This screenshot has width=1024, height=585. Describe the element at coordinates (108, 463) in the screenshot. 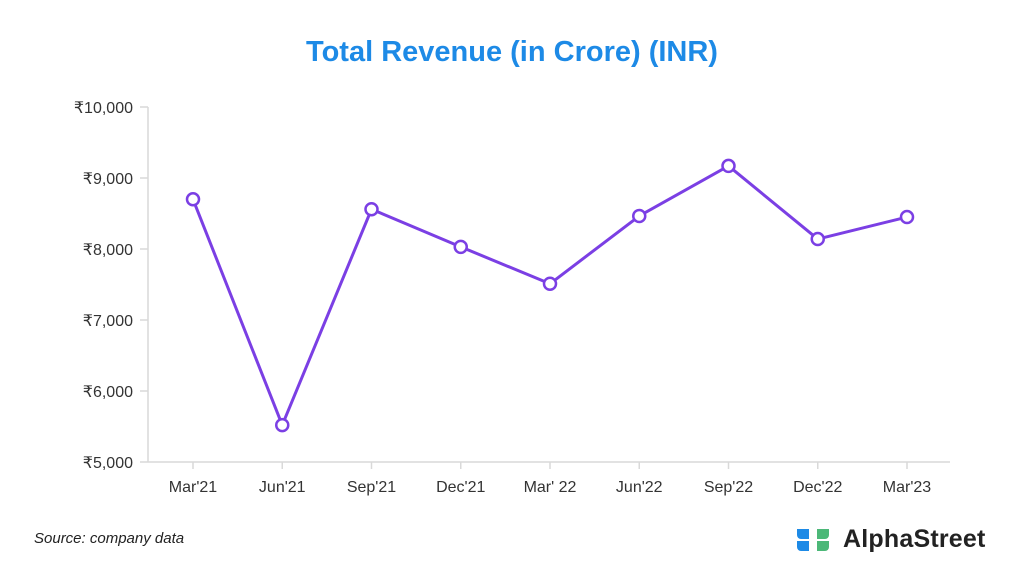

I see `y-tick-label: ₹5,000` at that location.